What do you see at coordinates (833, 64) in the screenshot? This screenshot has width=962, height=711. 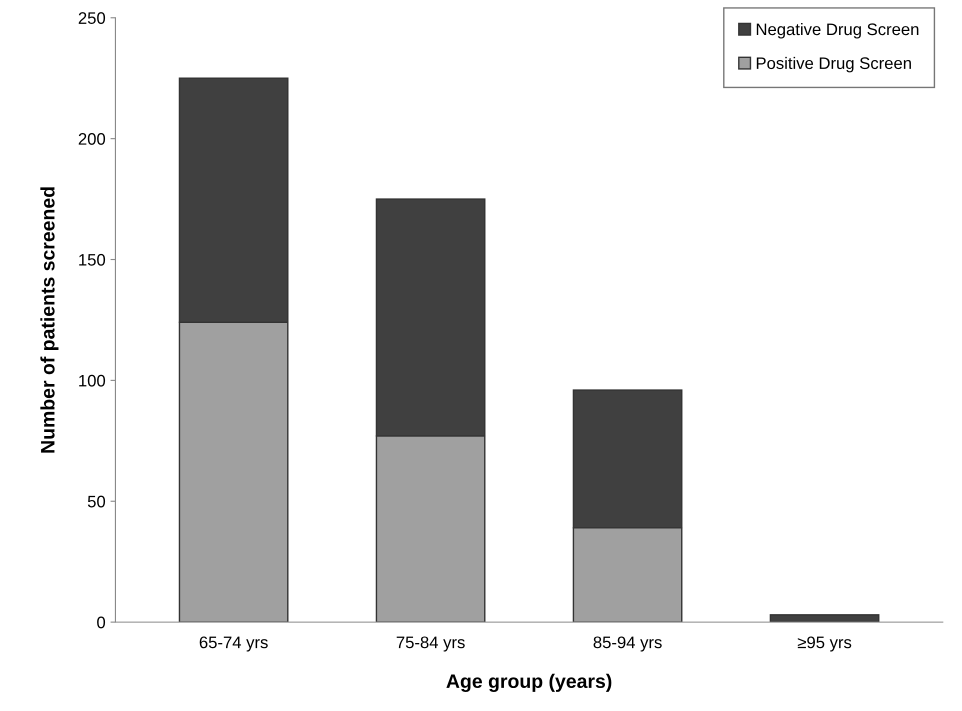 I see `legend-label: Positive Drug Screen` at bounding box center [833, 64].